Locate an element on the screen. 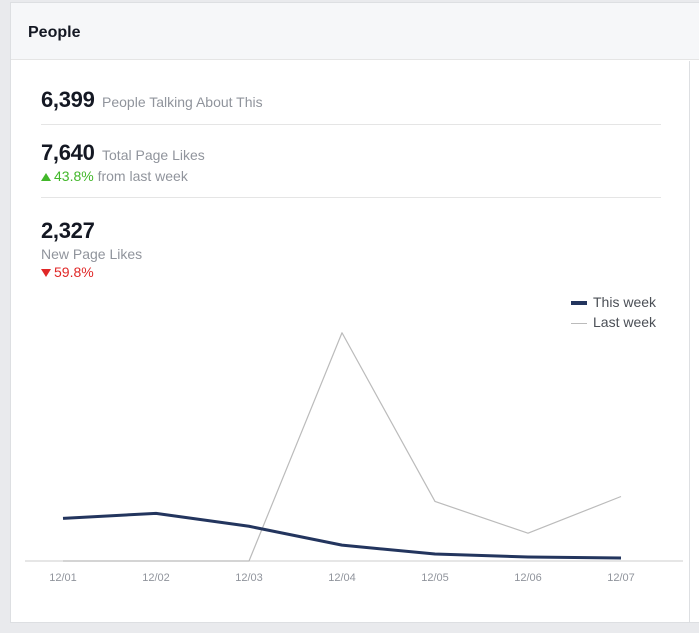  metric-value: 7,640 is located at coordinates (68, 152).